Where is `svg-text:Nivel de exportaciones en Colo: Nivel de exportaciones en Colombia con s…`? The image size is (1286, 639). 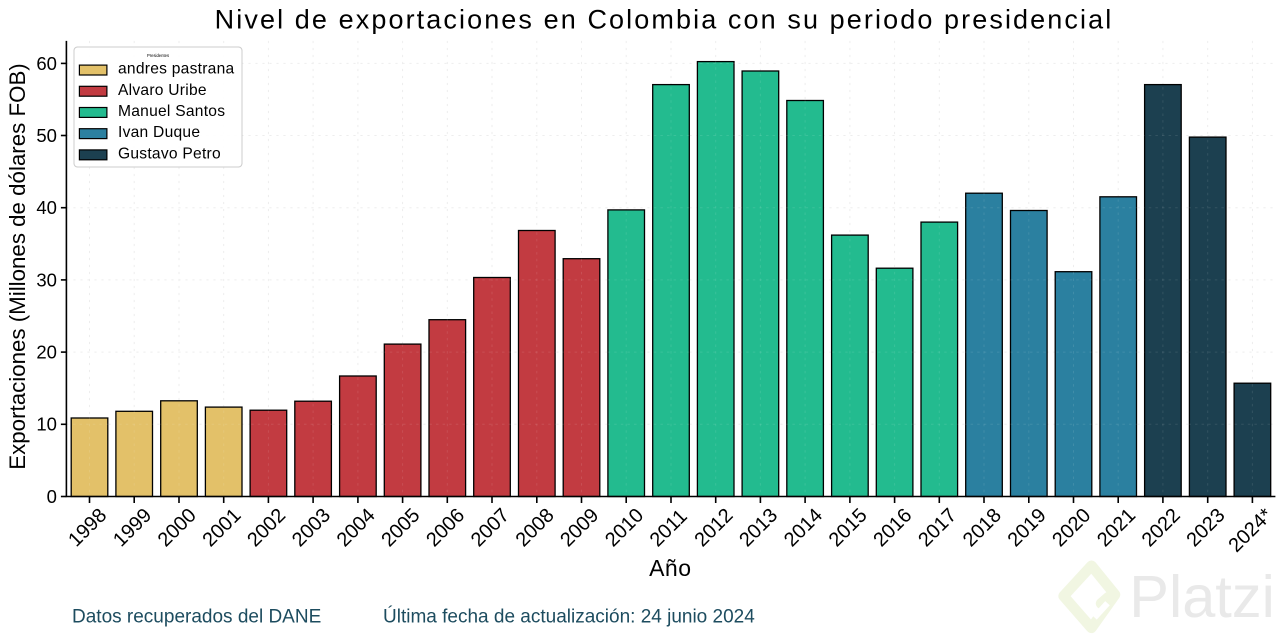
svg-text:Nivel de exportaciones en Colo: Nivel de exportaciones en Colombia con s… is located at coordinates (664, 20).